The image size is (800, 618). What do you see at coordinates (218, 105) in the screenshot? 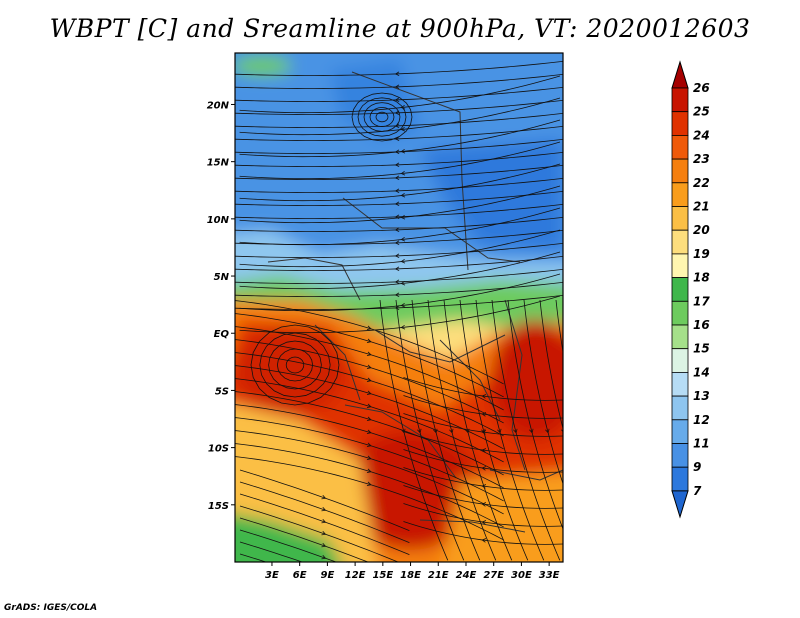
I see `y-tick-label: 20N` at bounding box center [218, 105].